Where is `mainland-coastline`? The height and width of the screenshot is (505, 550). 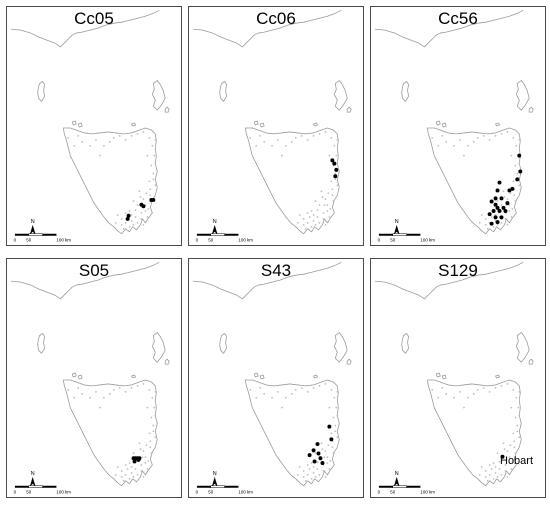
mainland-coastline is located at coordinates (449, 28).